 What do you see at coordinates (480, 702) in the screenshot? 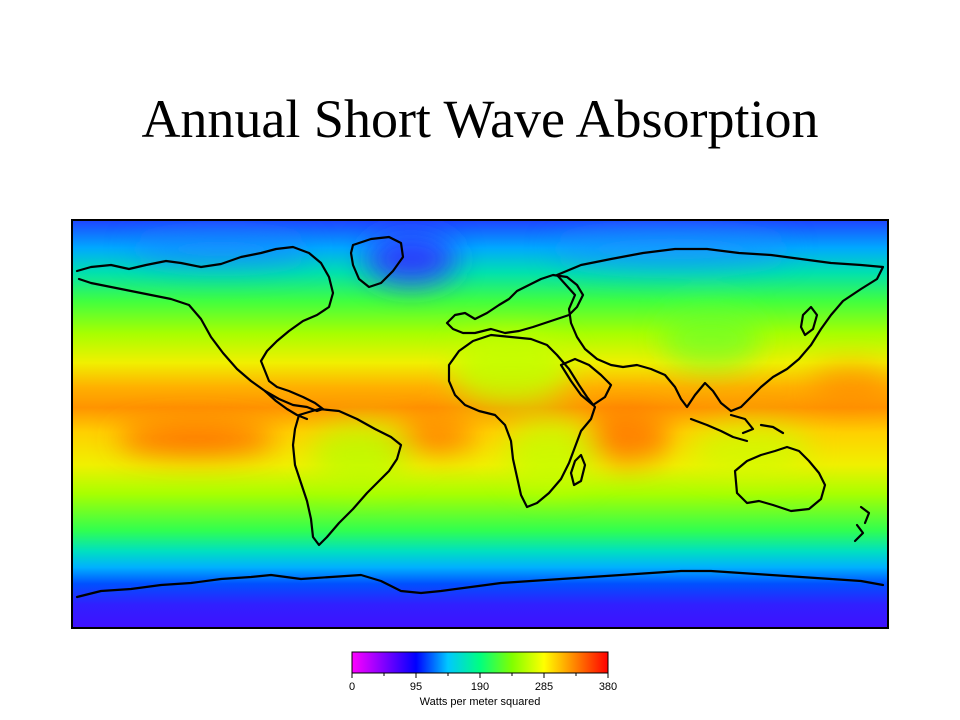
I see `colorbar-units-label: Watts per meter squared` at bounding box center [480, 702].